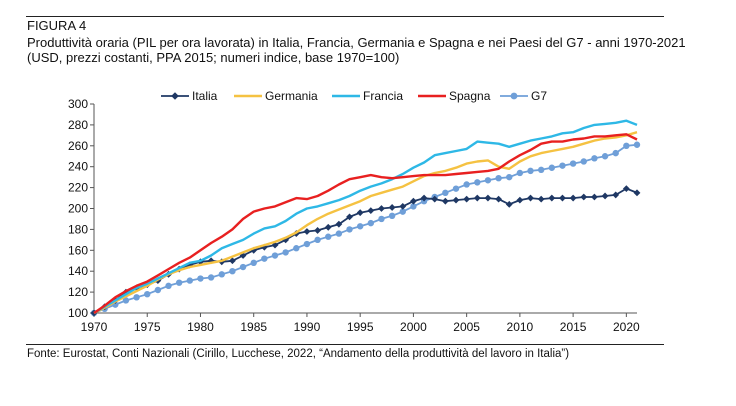 The height and width of the screenshot is (406, 736). I want to click on y-tick-label: 220, so click(78, 188).